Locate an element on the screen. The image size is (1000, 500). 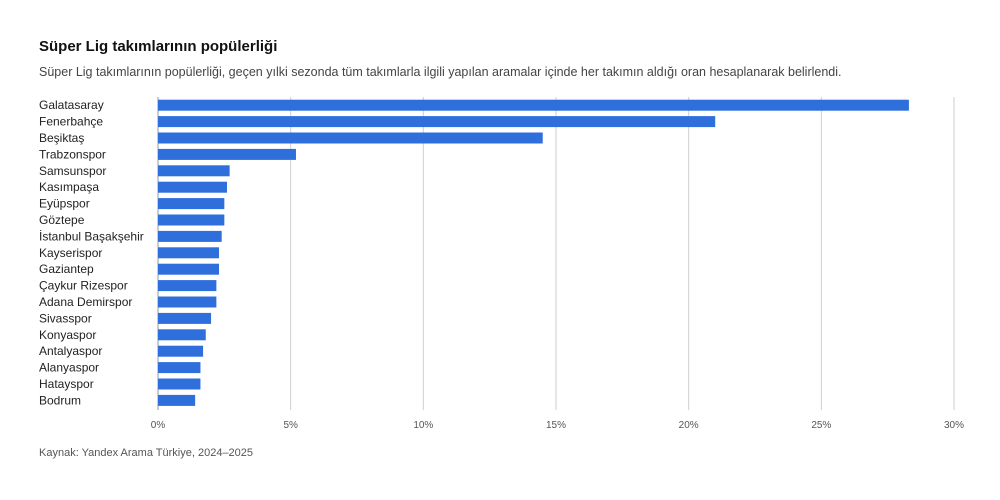
x-tick-label: 15% is located at coordinates (556, 425).